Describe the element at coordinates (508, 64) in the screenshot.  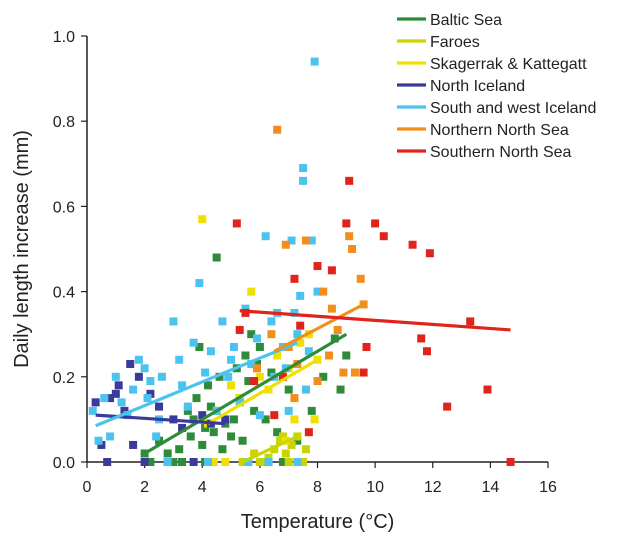
I see `legend-label-skagerrak-kattegatt: Skagerrak & Kattegatt` at that location.